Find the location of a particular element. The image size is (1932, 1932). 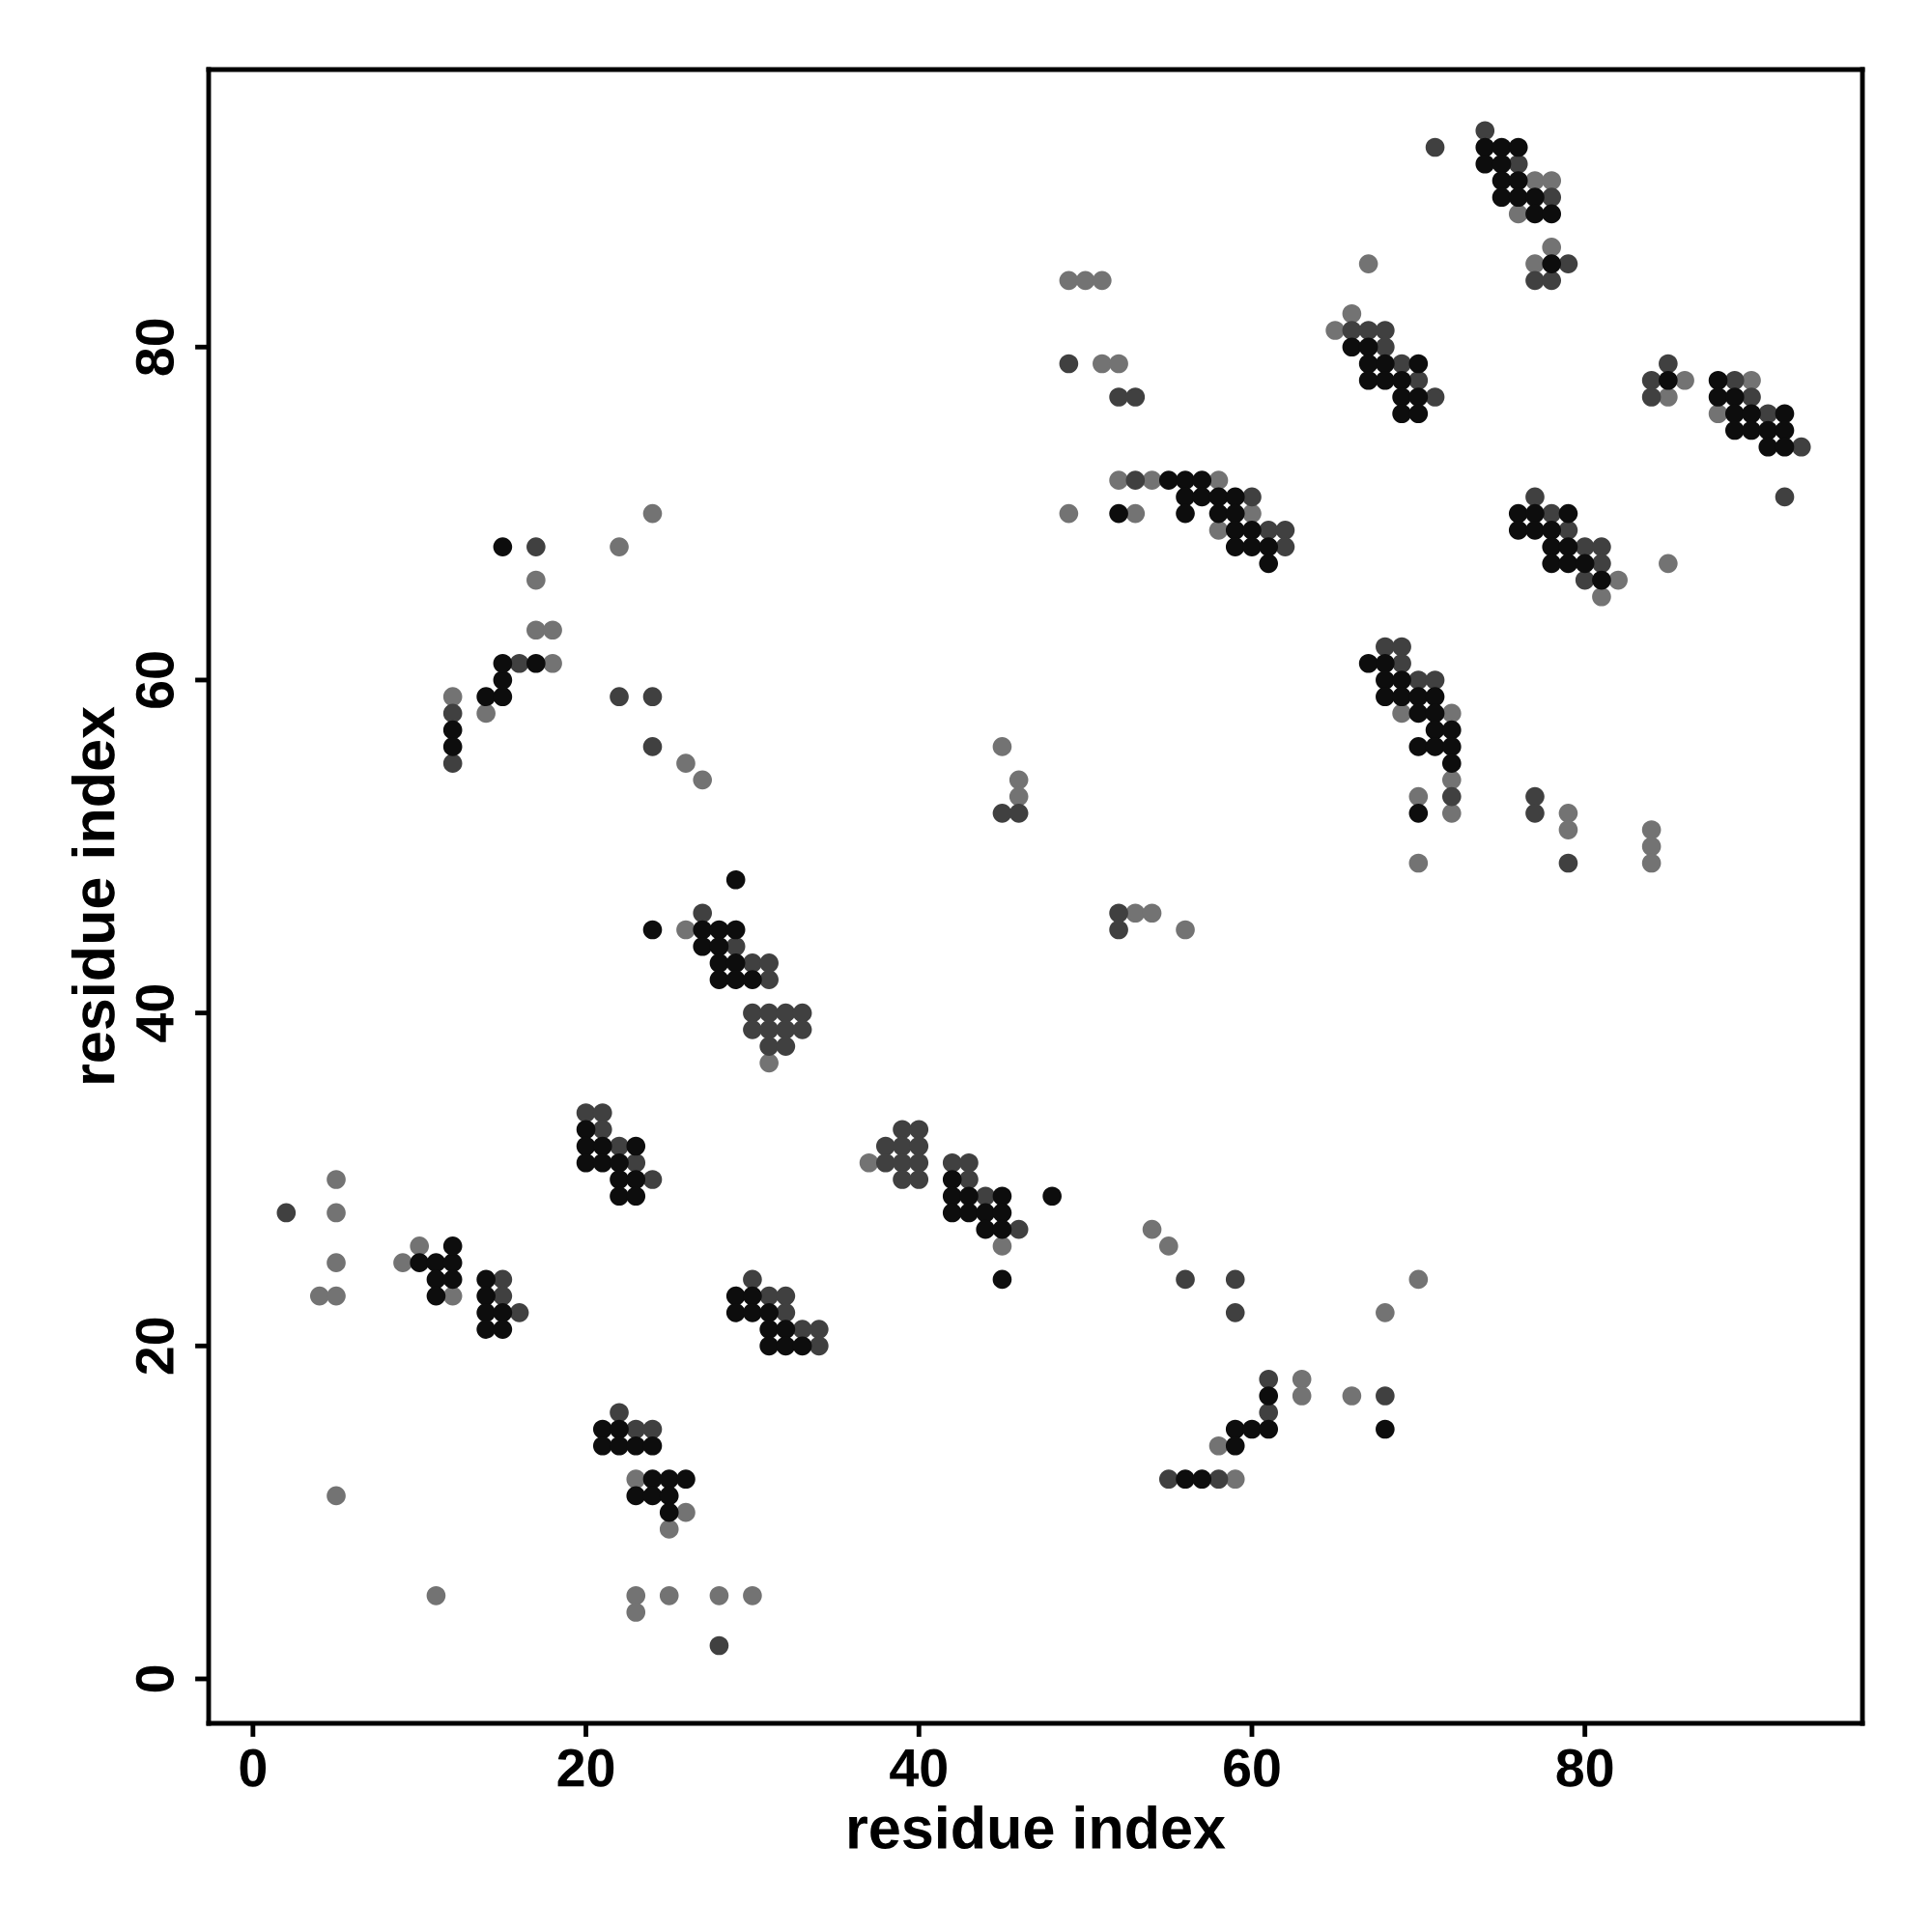

x-axis-title: residue index is located at coordinates (1037, 1827).